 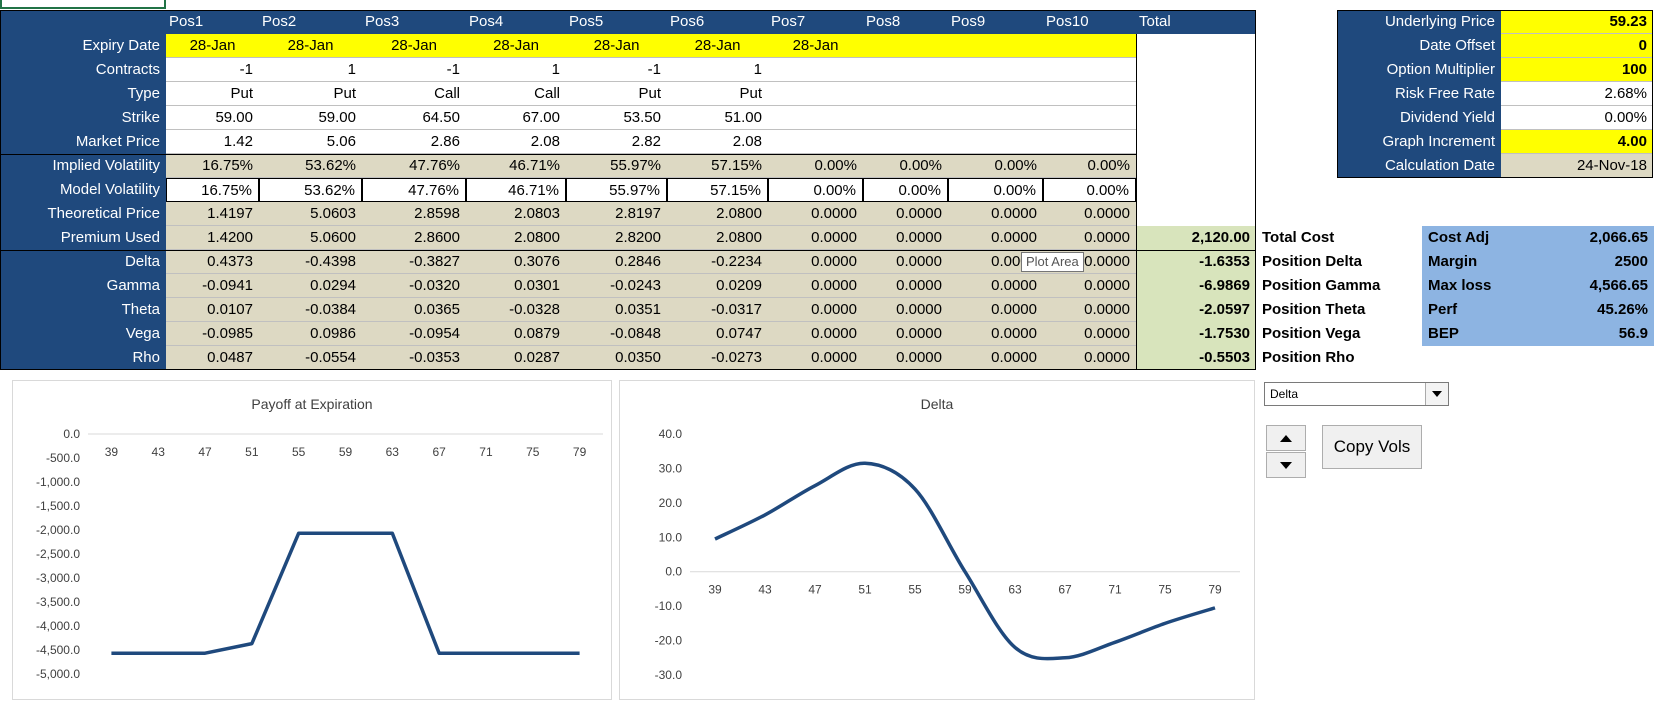 I want to click on table-cell: 0.2846, so click(x=638, y=261).